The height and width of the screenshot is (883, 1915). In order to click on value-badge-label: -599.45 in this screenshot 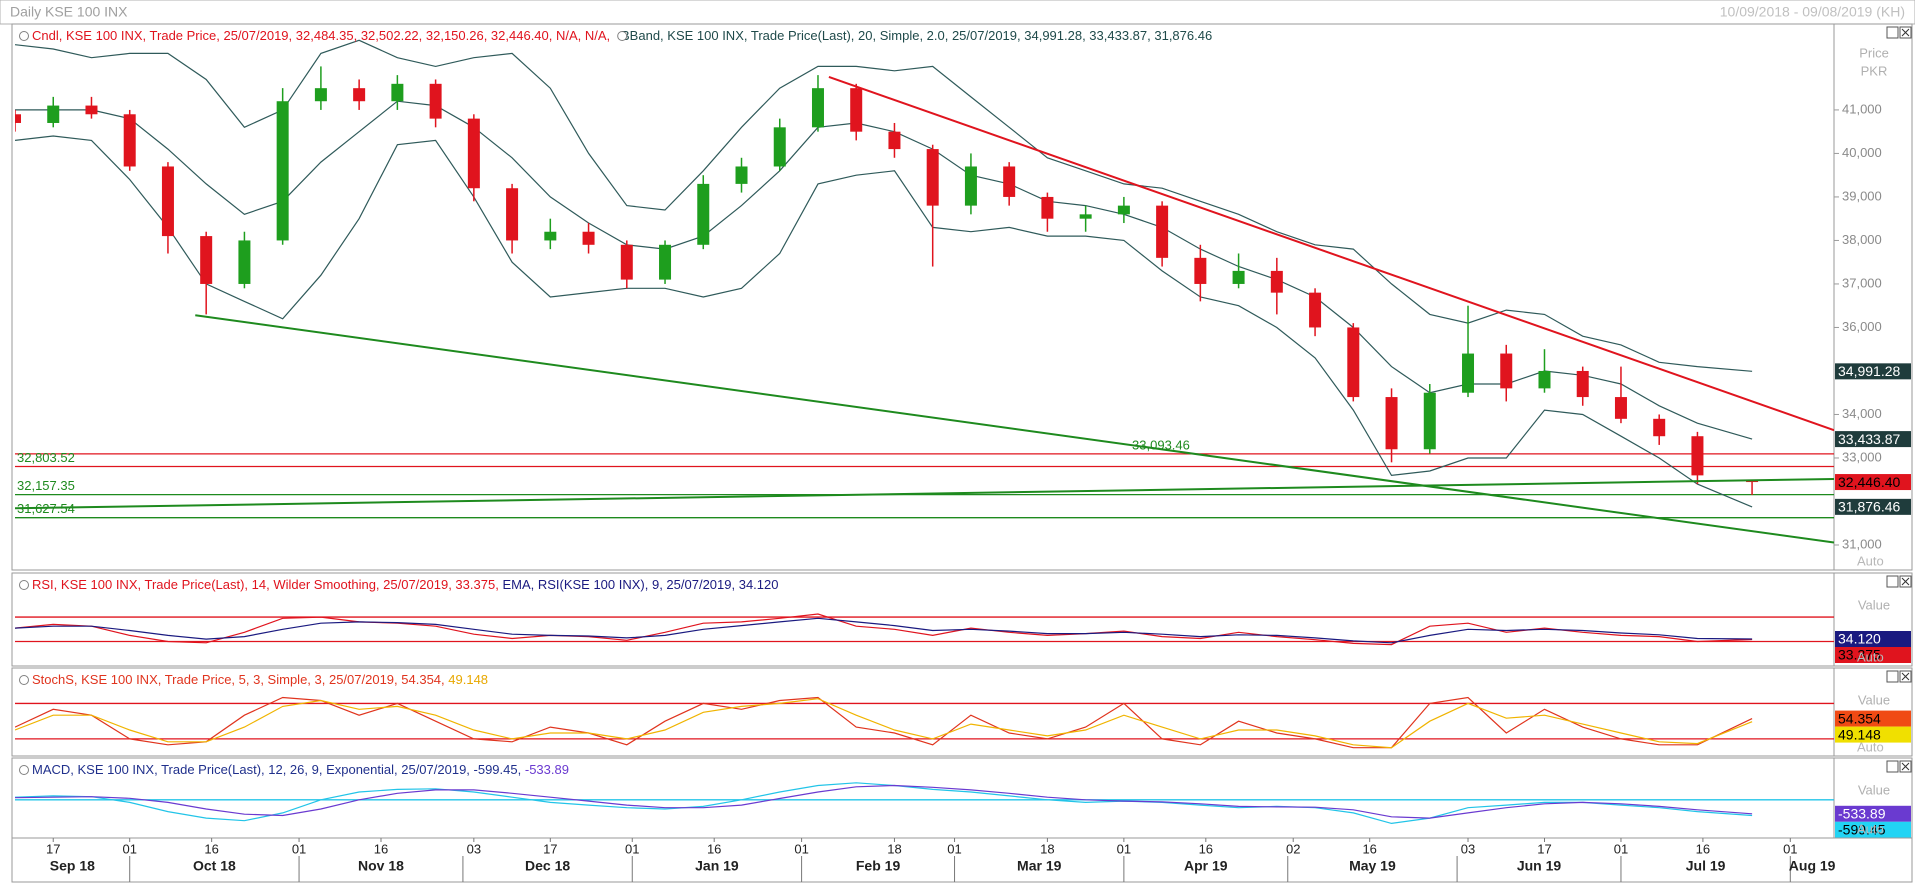, I will do `click(1862, 829)`.